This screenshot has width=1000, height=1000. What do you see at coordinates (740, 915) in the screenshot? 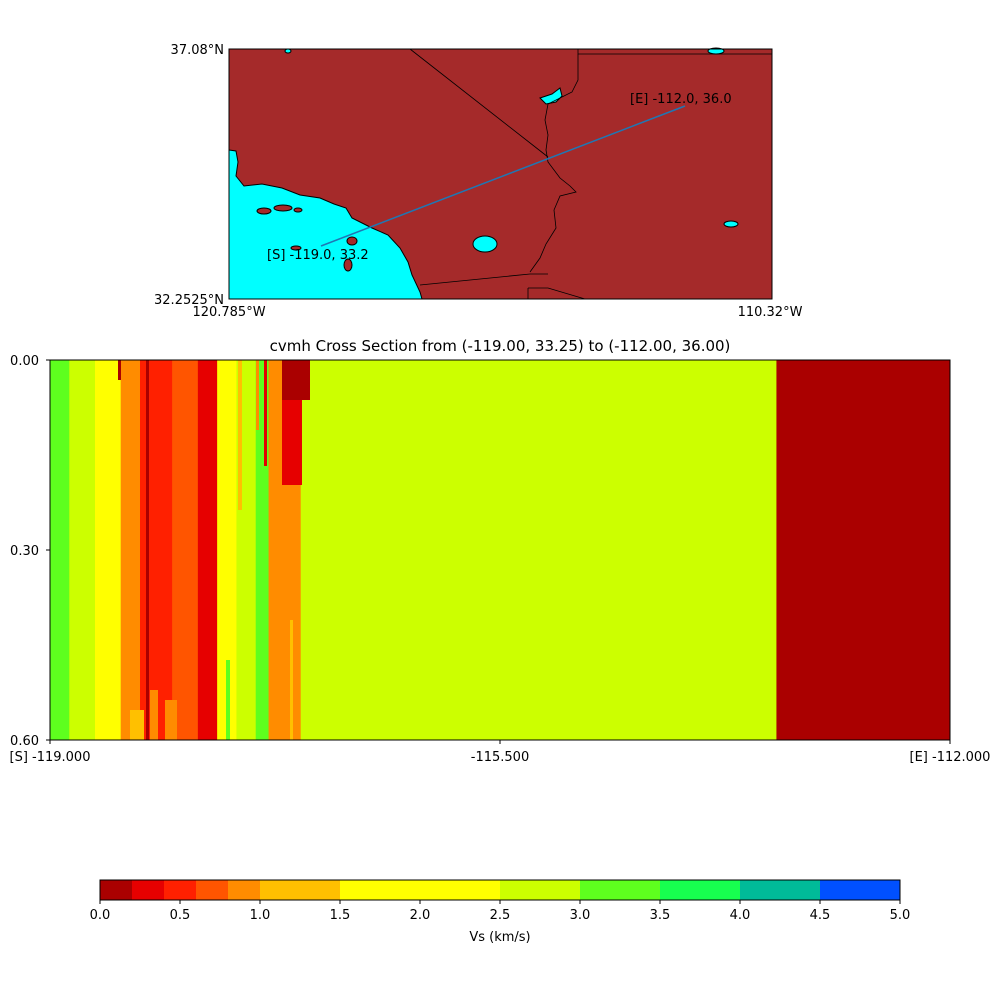
I see `colorbar-tick-label: 4.0` at bounding box center [740, 915].